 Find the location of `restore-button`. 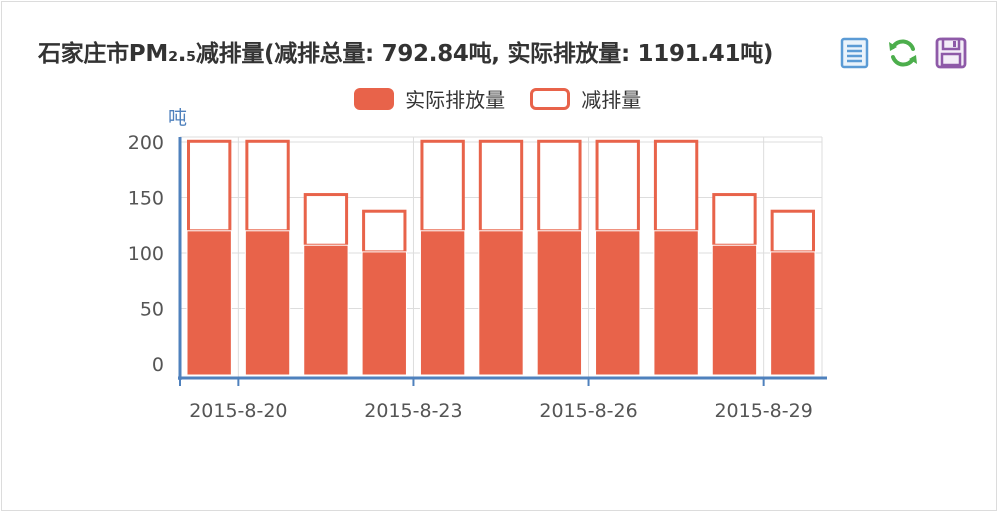

restore-button is located at coordinates (903, 53).